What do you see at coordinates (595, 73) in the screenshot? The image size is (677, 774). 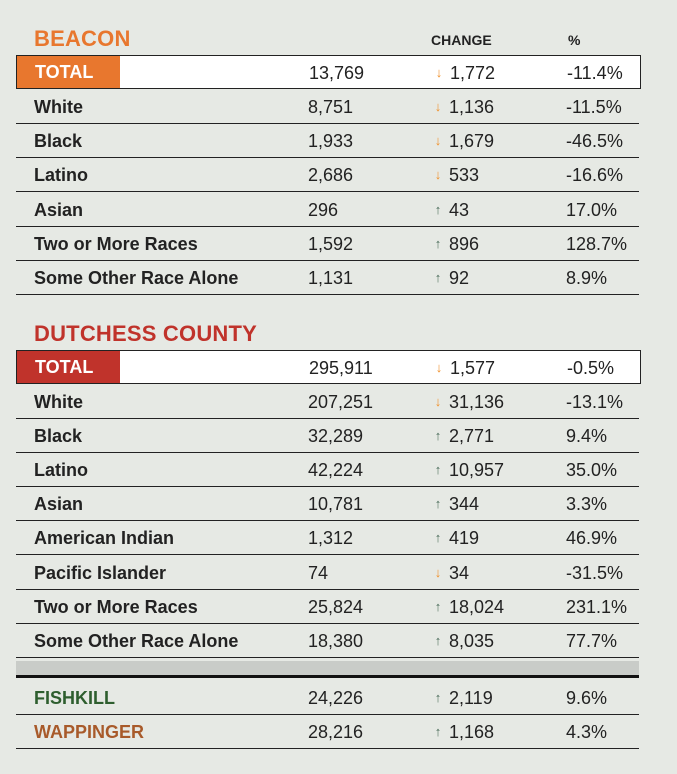 I see `row-percent: -11.4%` at bounding box center [595, 73].